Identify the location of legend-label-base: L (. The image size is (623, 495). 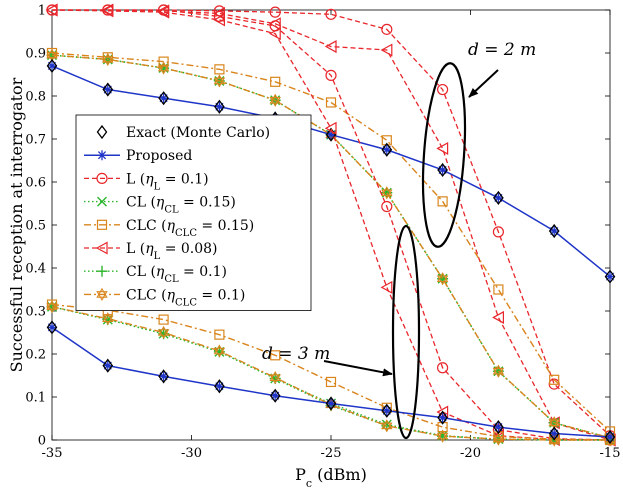
(135, 249).